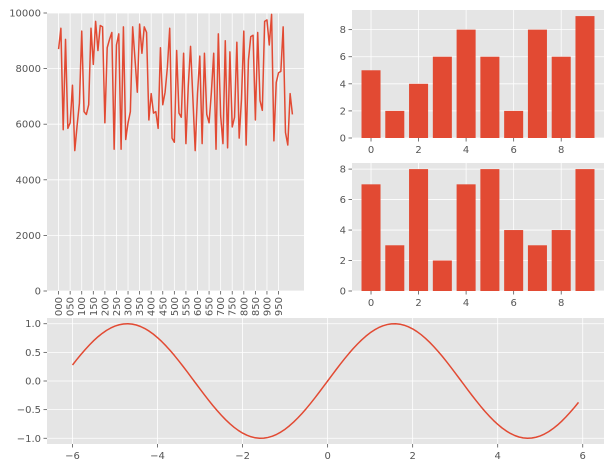 The image size is (614, 469). Describe the element at coordinates (157, 456) in the screenshot. I see `x-tick-label: −4` at that location.